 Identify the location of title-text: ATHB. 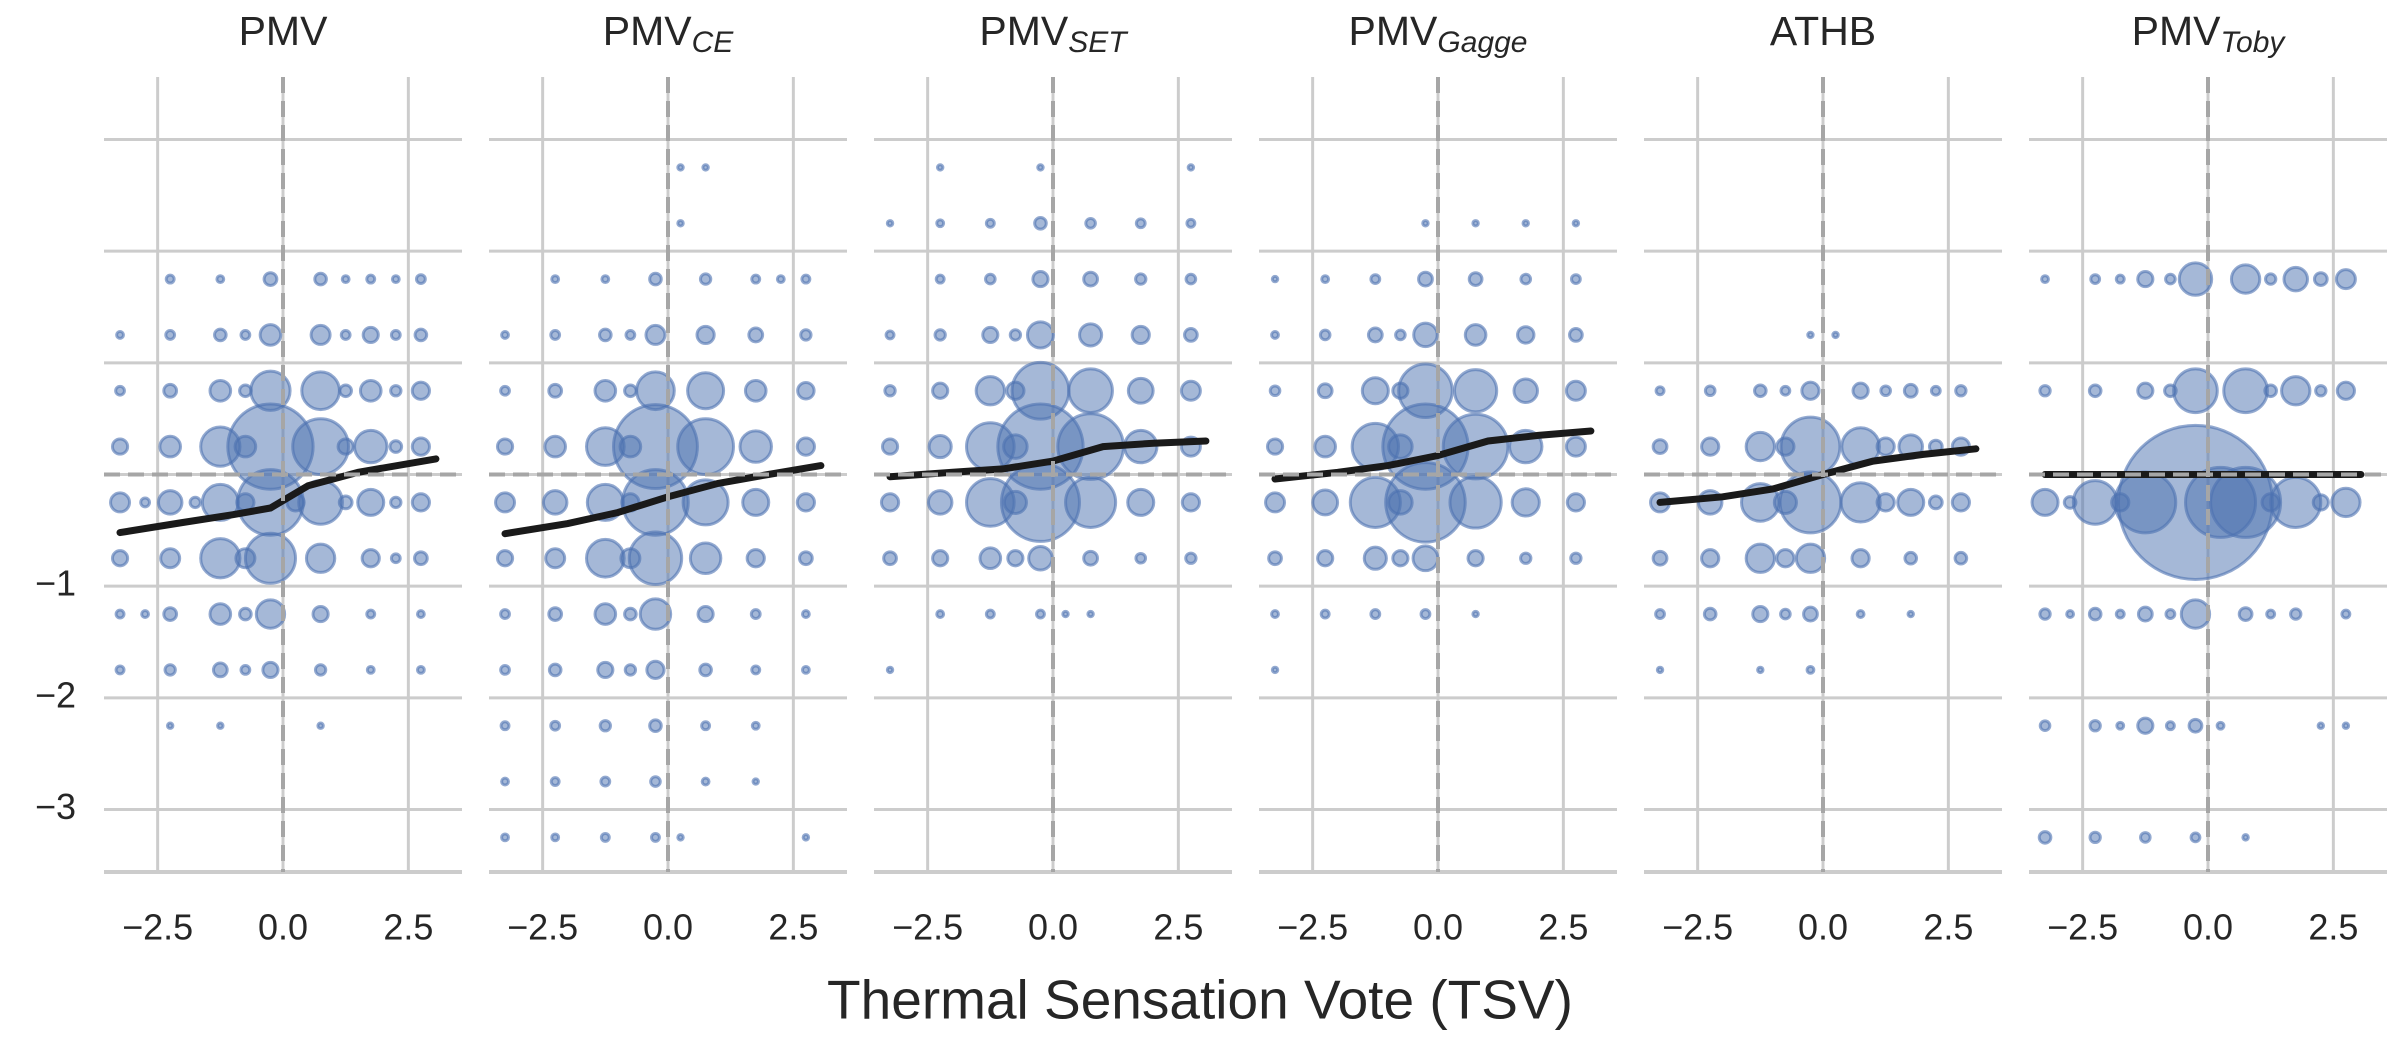
(1823, 31).